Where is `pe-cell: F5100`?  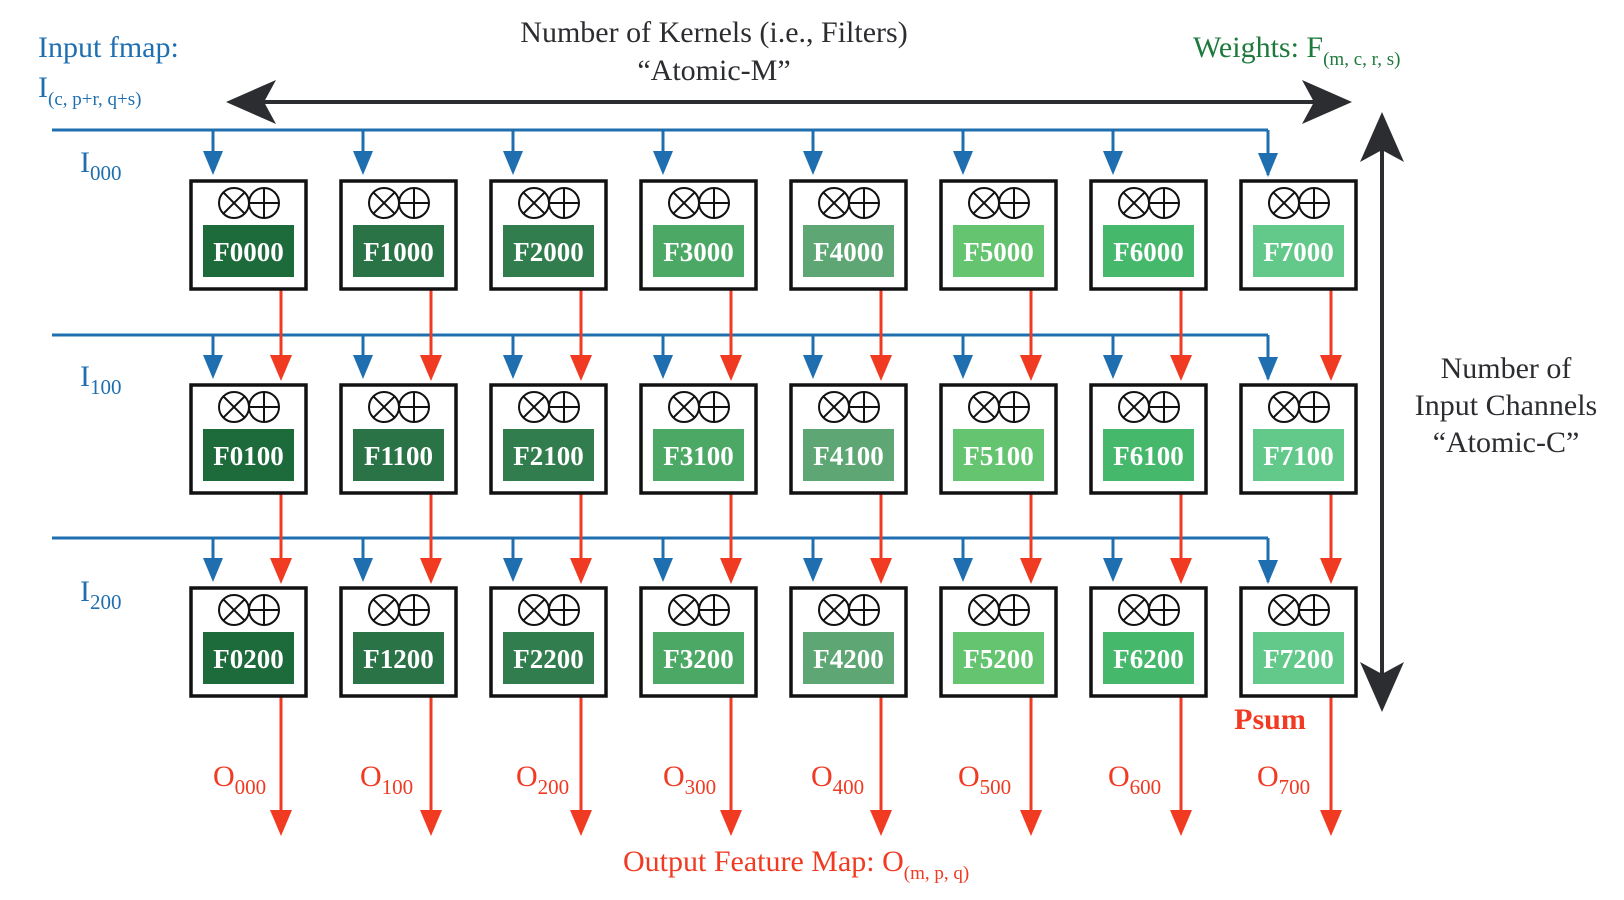
pe-cell: F5100 is located at coordinates (998, 439).